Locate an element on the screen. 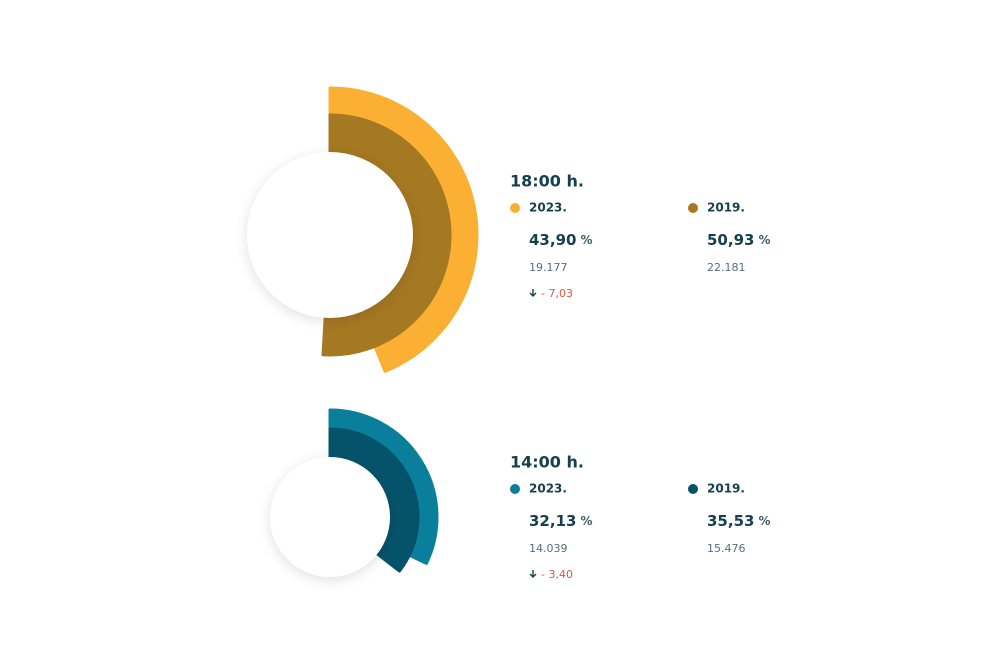 Image resolution: width=1000 pixels, height=666 pixels. change-label: - 3,40 is located at coordinates (557, 574).